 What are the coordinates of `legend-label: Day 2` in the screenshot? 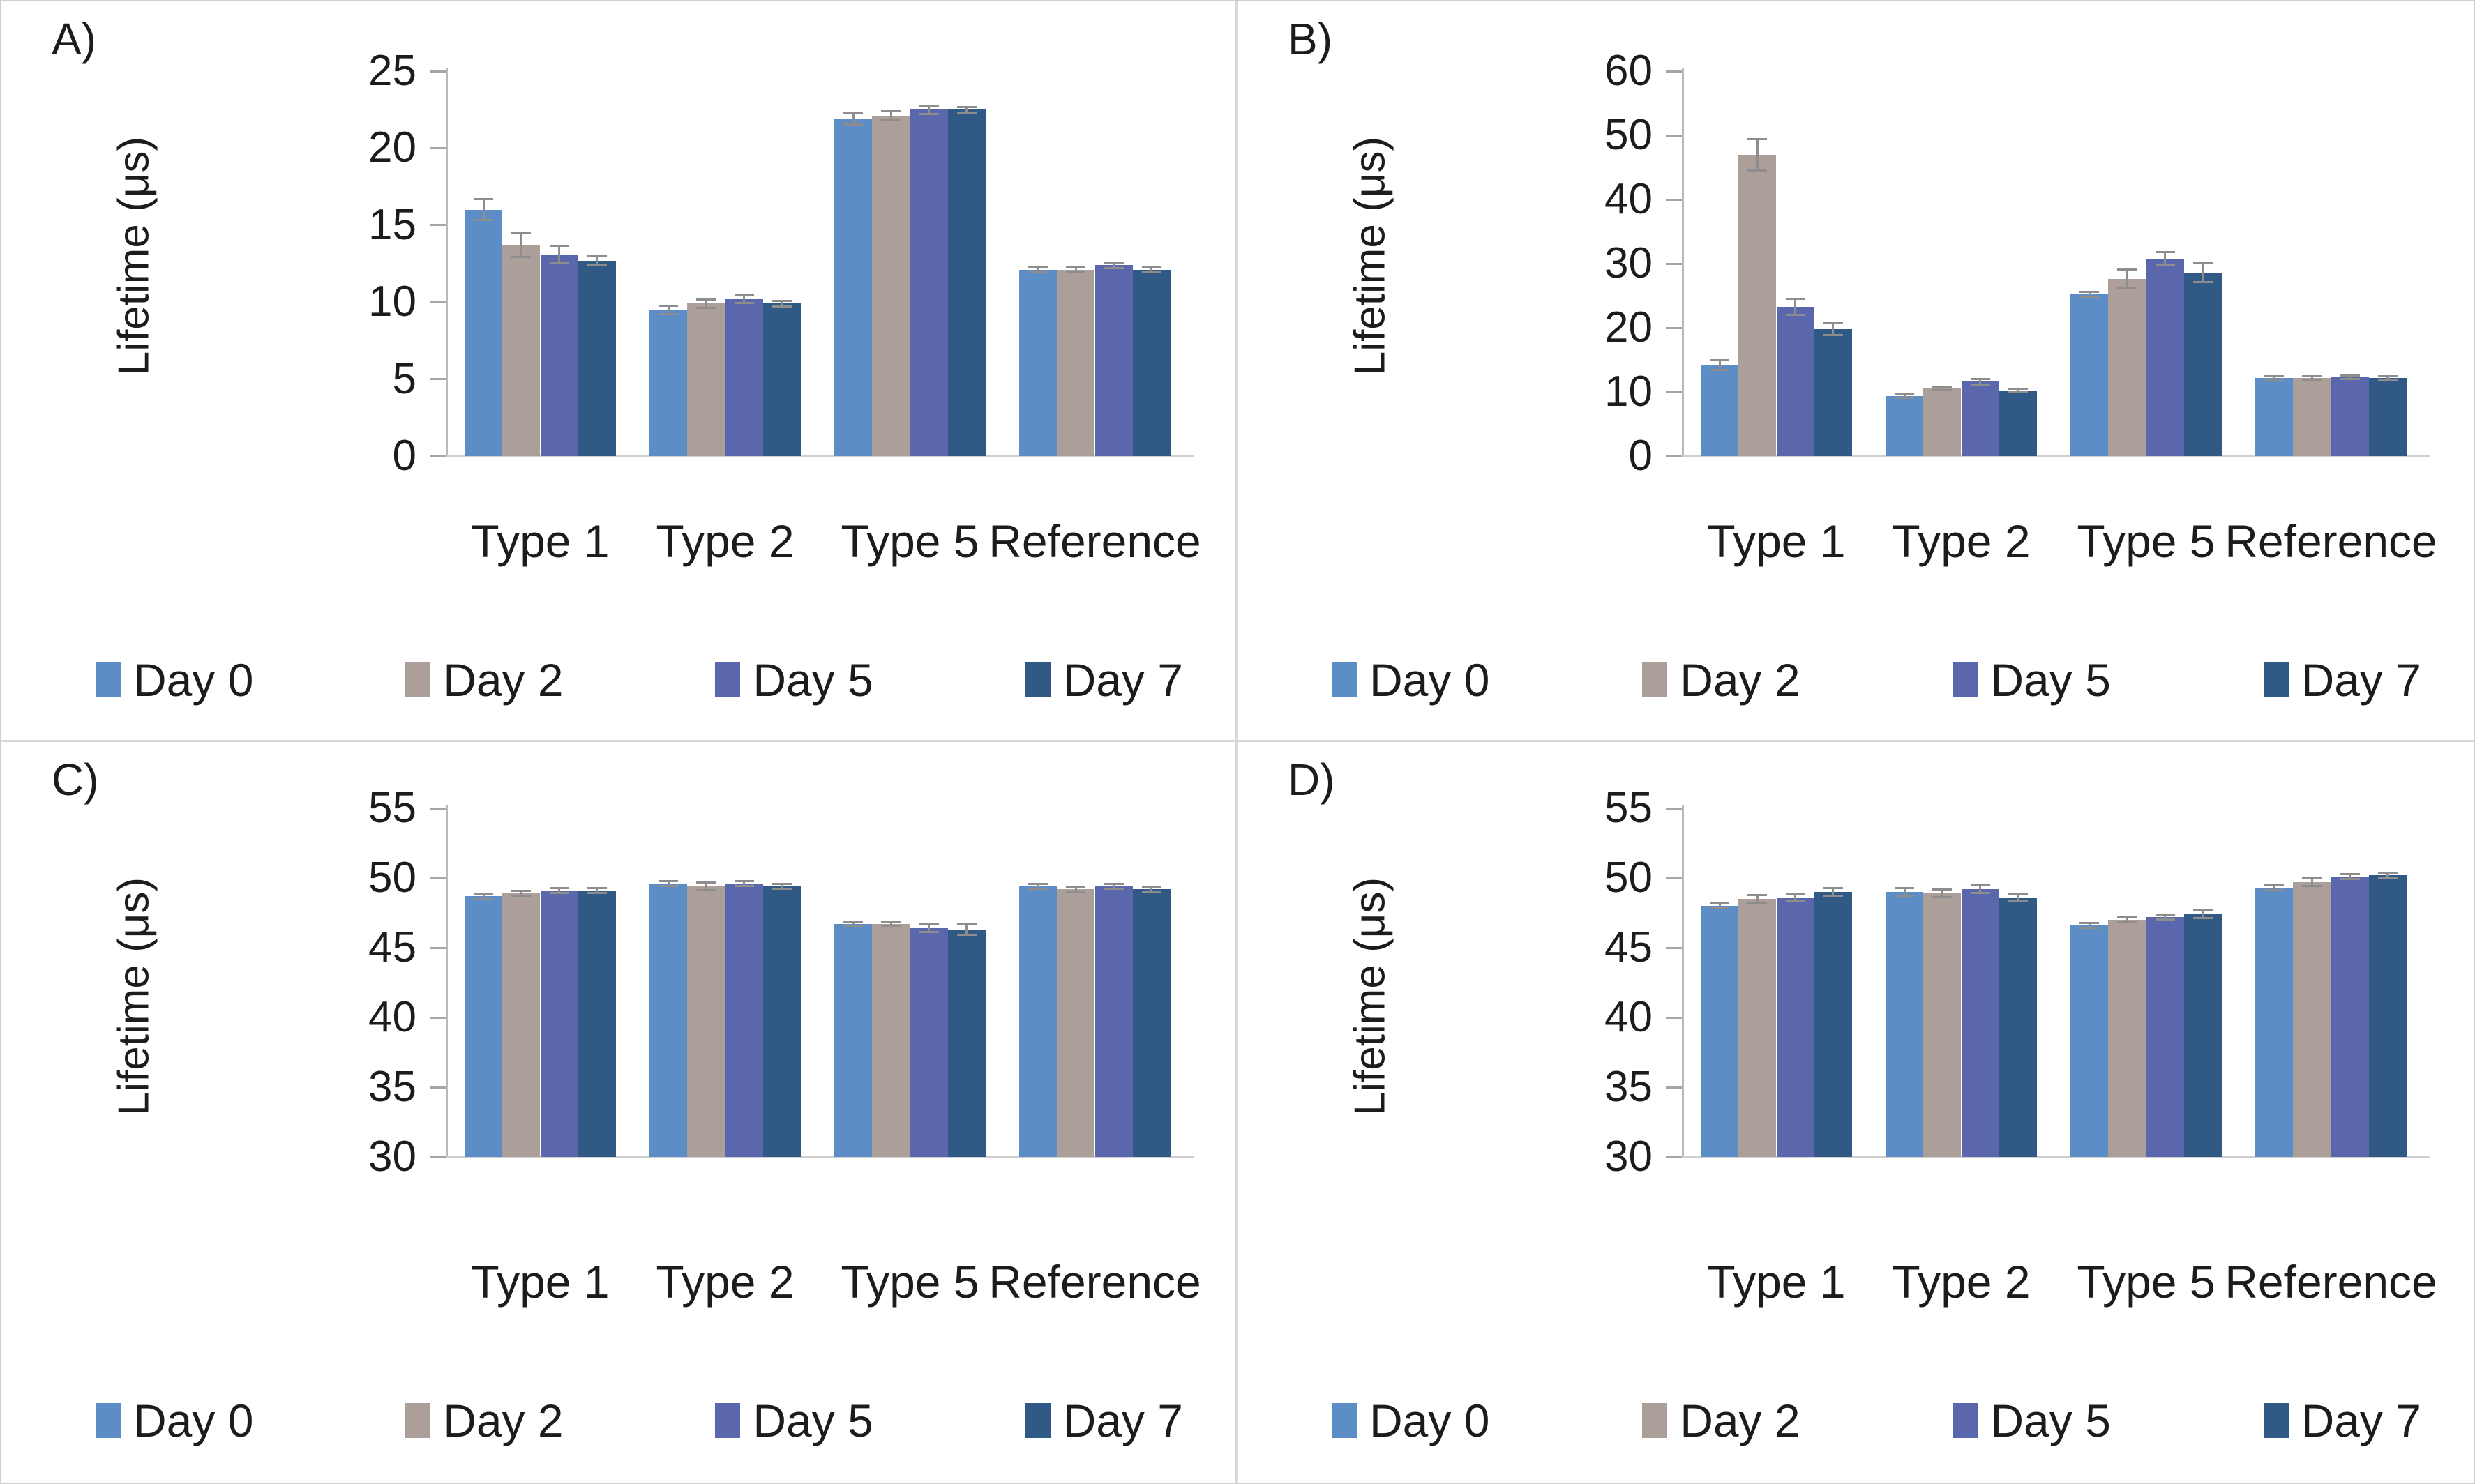 It's located at (1740, 679).